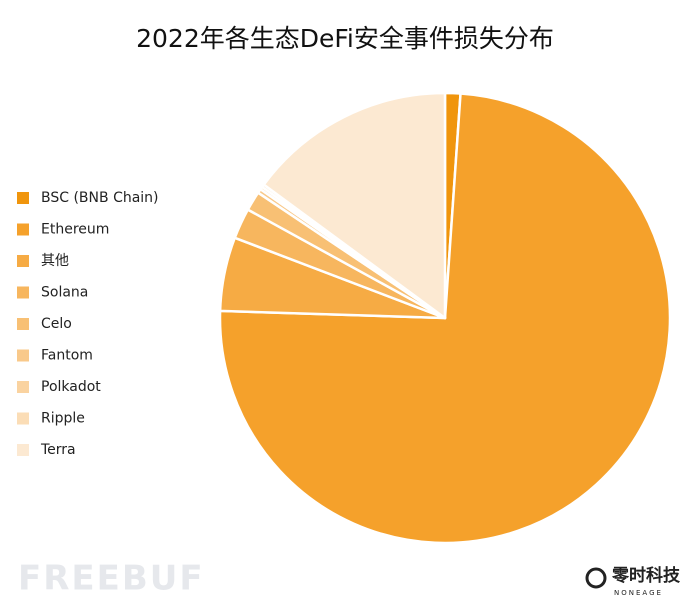  I want to click on legend-label: Terra, so click(58, 450).